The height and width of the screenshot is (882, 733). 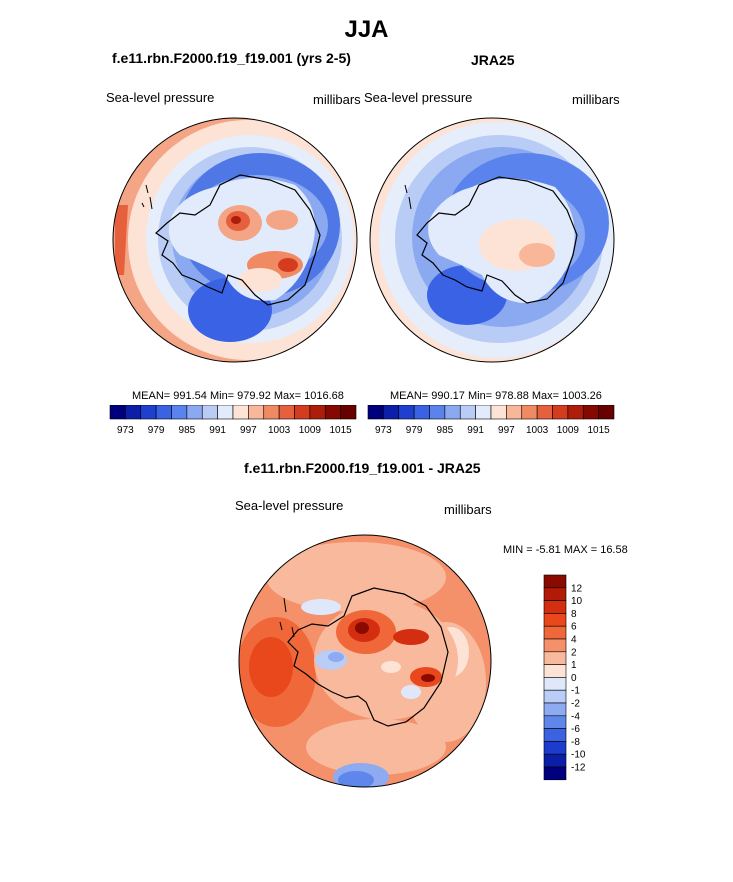 What do you see at coordinates (575, 742) in the screenshot?
I see `colorbar-tick-label: -8` at bounding box center [575, 742].